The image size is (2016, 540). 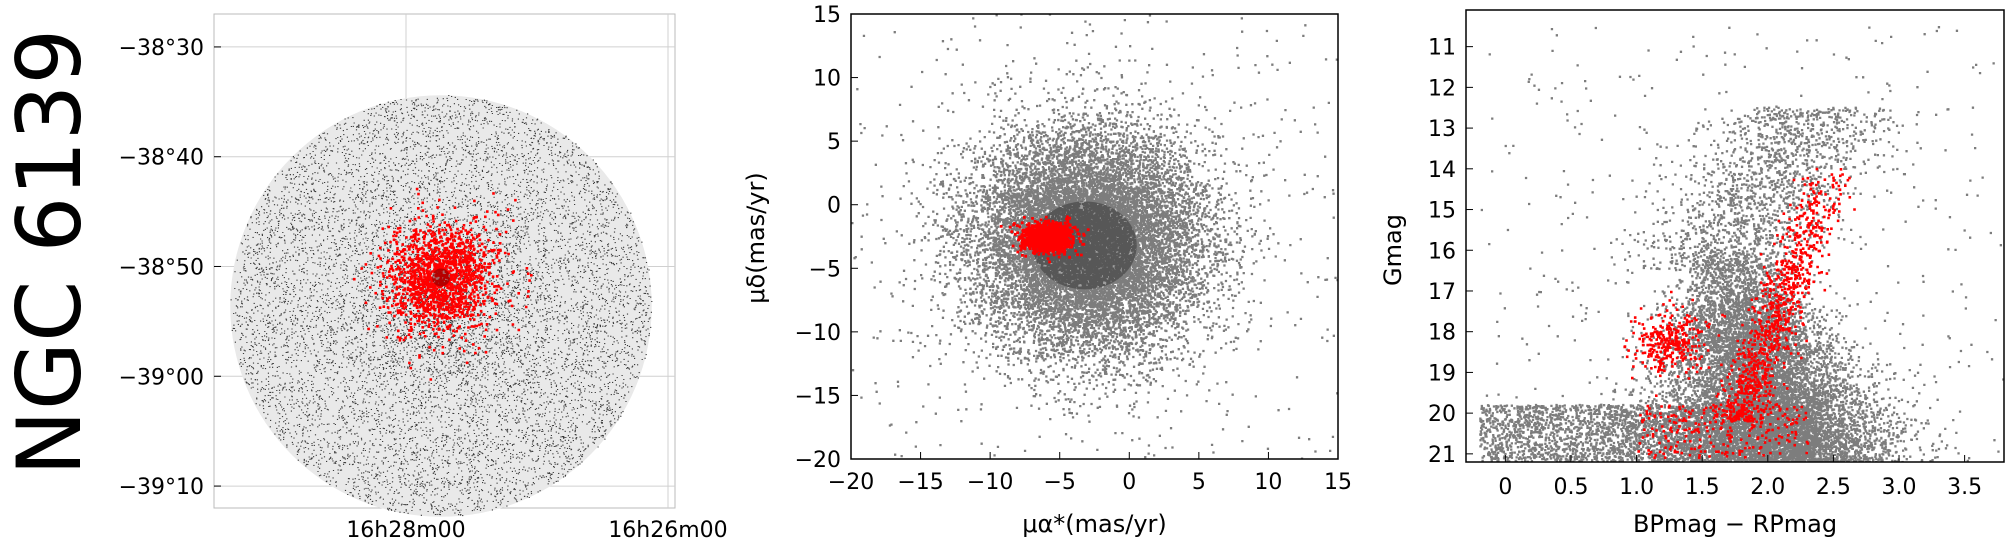 What do you see at coordinates (441, 277) in the screenshot?
I see `sky-cluster-core` at bounding box center [441, 277].